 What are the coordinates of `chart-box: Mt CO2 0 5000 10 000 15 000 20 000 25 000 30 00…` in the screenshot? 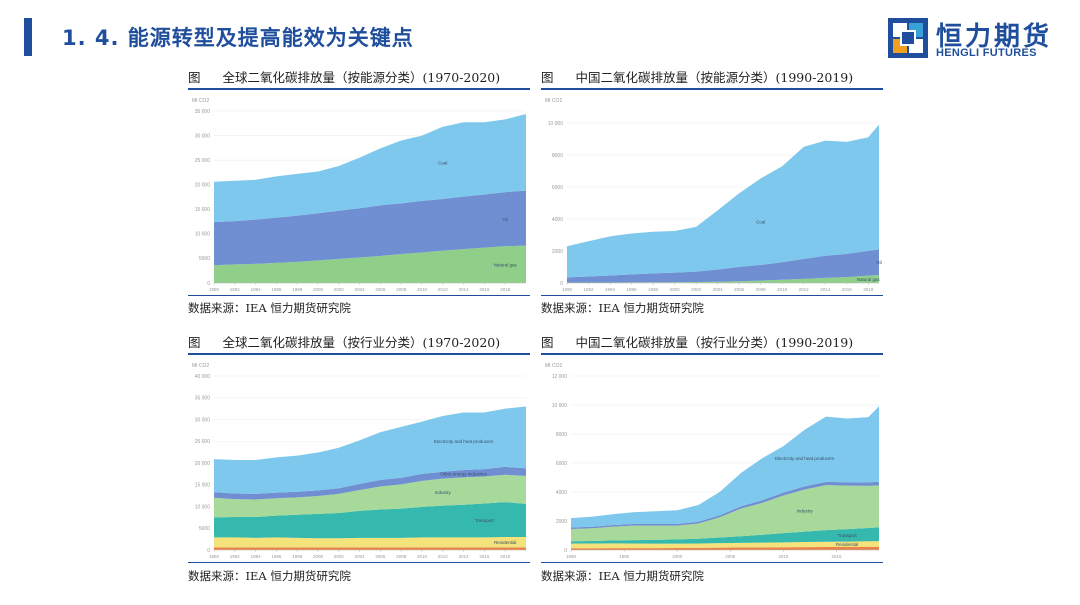 It's located at (359, 460).